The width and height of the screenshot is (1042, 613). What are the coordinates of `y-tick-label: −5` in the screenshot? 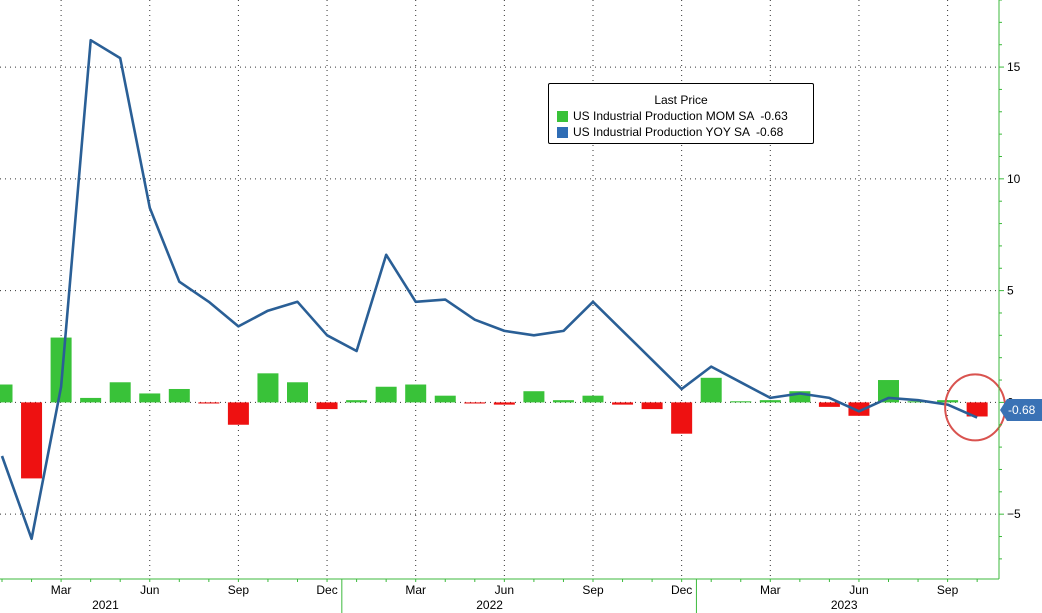 It's located at (1014, 514).